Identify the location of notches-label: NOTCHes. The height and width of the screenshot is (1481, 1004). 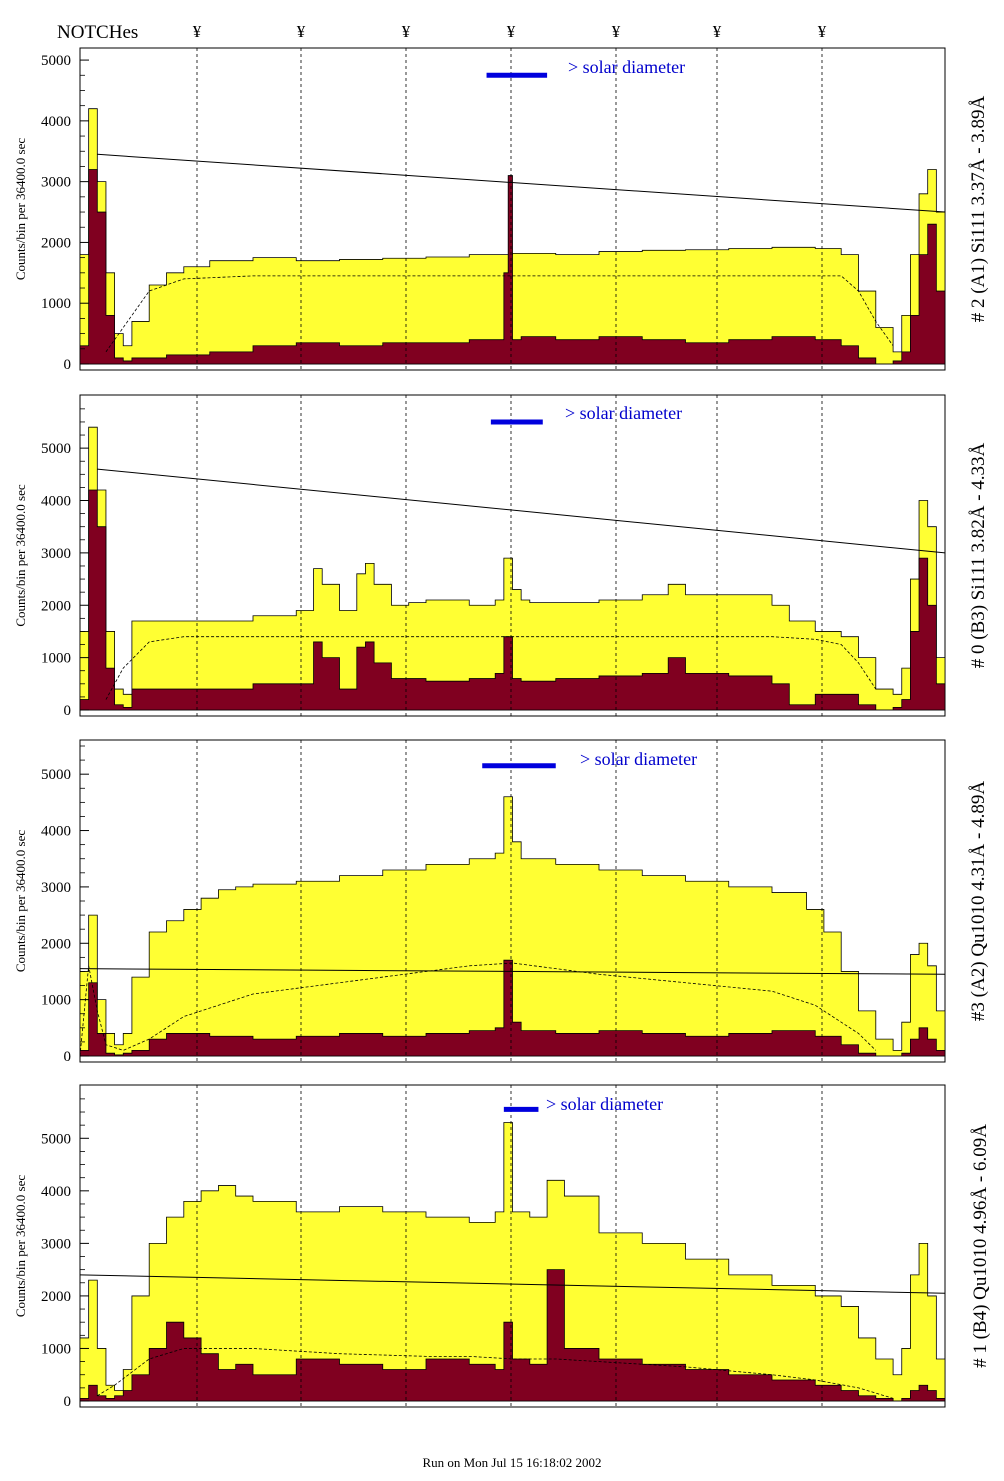
(97, 32).